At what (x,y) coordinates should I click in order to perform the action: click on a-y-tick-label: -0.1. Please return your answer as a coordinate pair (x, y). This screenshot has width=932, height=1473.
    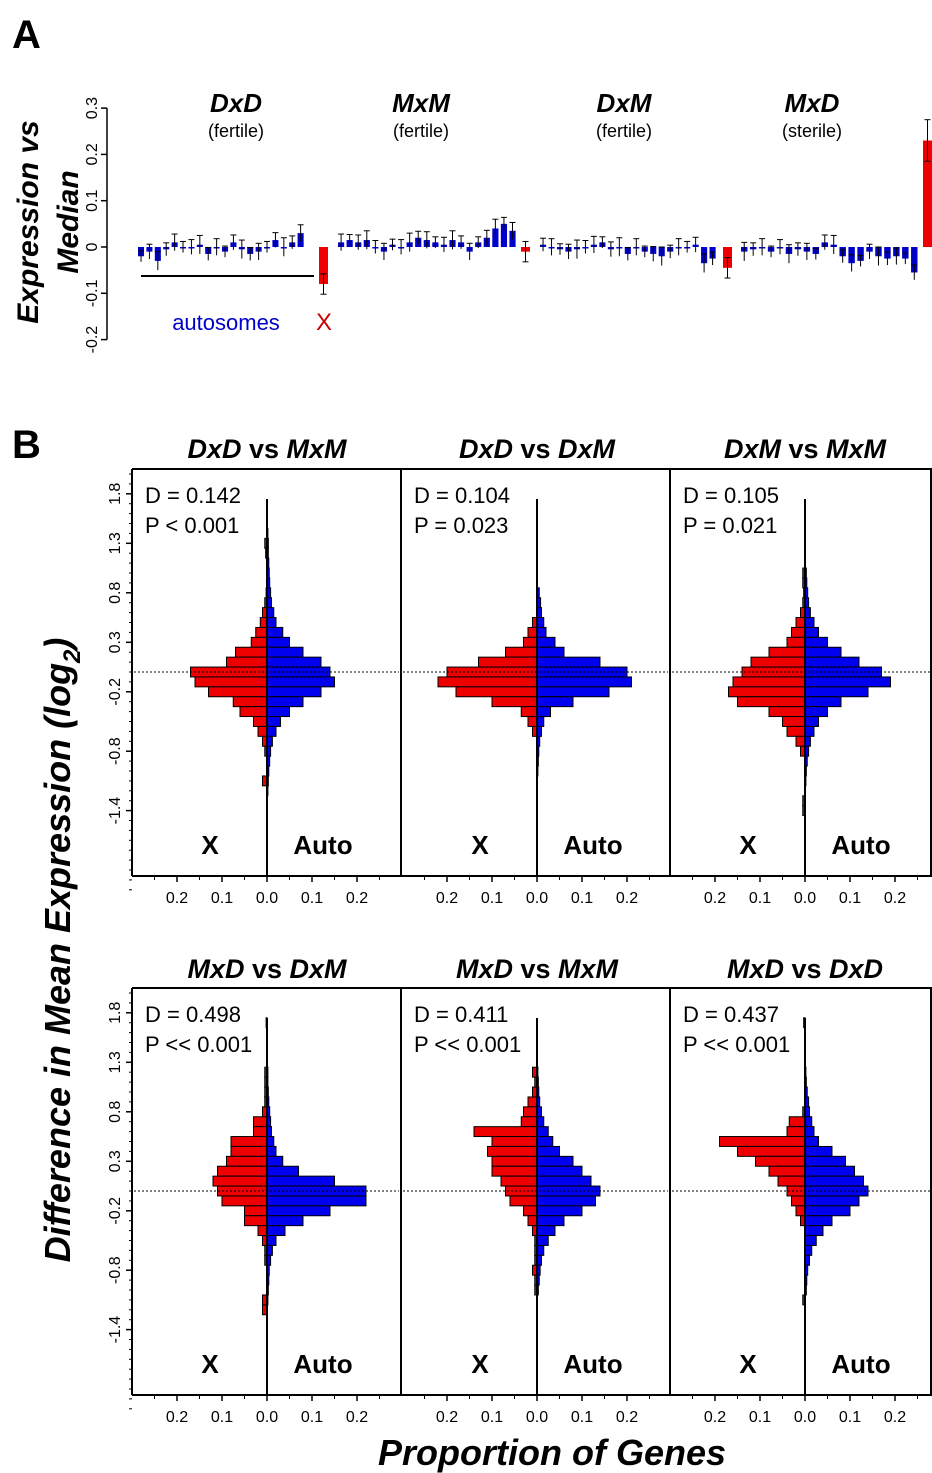
    Looking at the image, I should click on (92, 293).